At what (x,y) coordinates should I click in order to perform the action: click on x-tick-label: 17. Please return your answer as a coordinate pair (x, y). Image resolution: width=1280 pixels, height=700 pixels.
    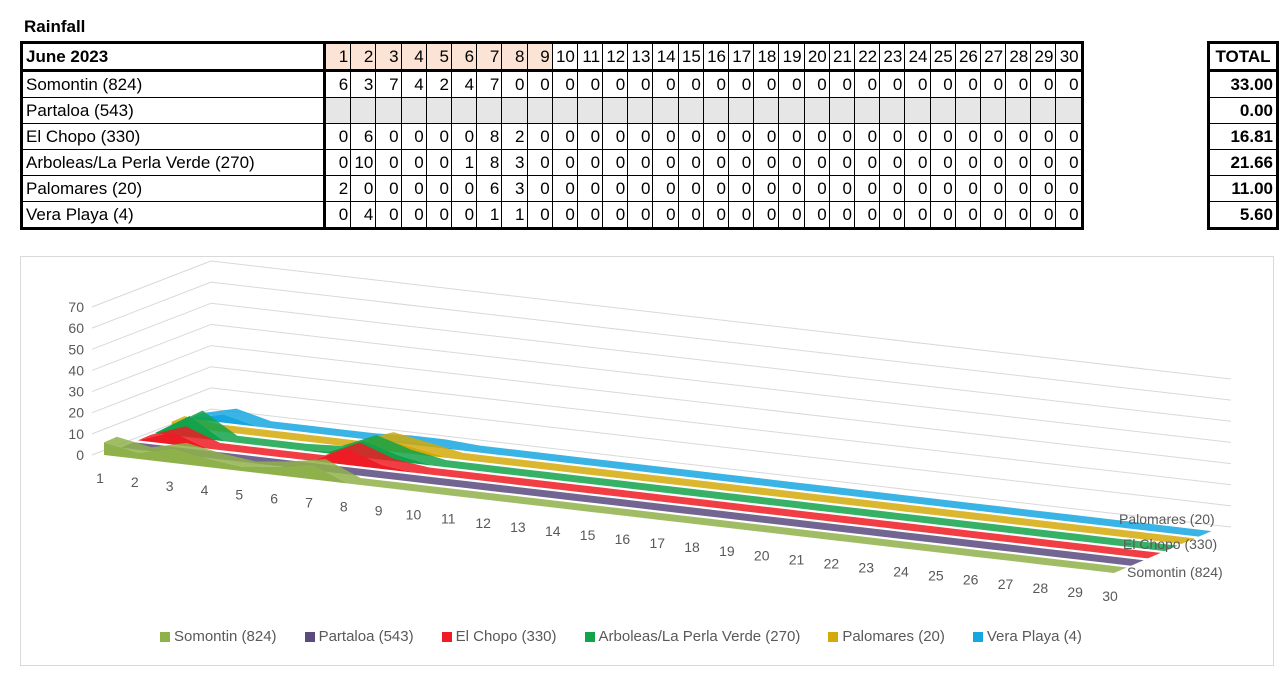
    Looking at the image, I should click on (657, 543).